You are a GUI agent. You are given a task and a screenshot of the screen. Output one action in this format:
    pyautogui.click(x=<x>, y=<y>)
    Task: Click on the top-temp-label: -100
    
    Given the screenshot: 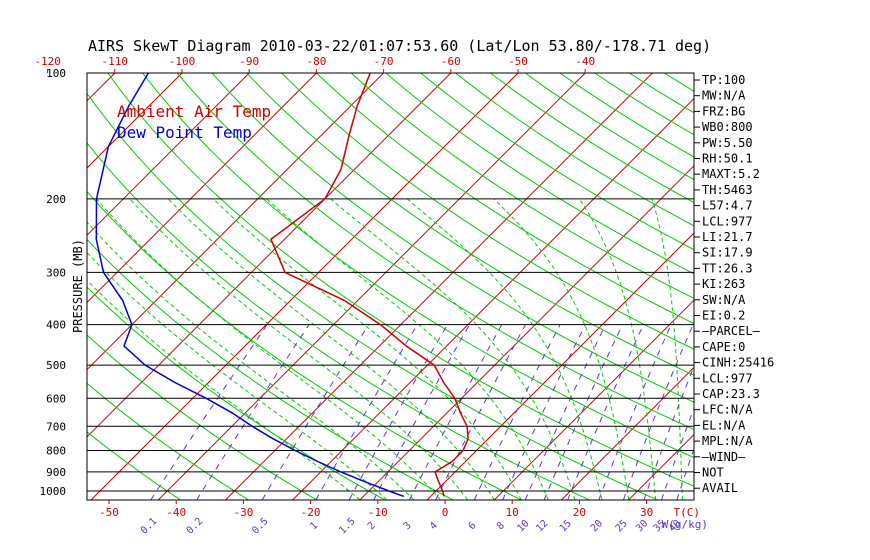 What is the action you would take?
    pyautogui.click(x=182, y=61)
    